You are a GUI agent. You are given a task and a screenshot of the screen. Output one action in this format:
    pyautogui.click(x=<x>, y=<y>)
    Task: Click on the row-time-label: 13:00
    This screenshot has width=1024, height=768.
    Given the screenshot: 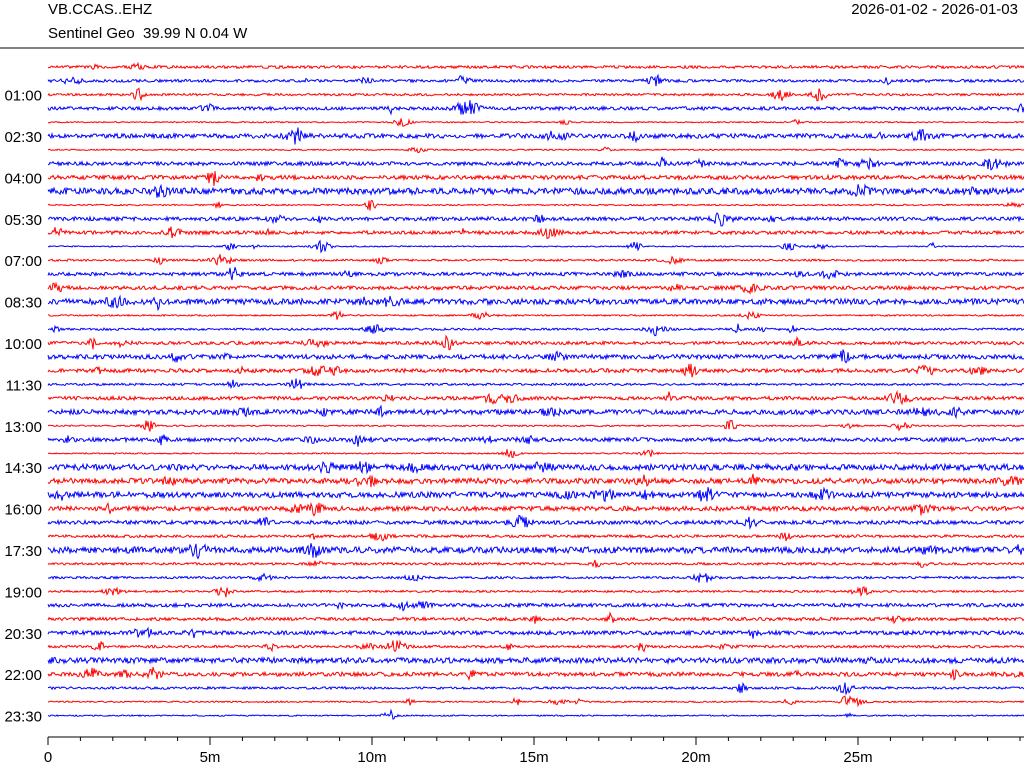 What is the action you would take?
    pyautogui.click(x=23, y=427)
    